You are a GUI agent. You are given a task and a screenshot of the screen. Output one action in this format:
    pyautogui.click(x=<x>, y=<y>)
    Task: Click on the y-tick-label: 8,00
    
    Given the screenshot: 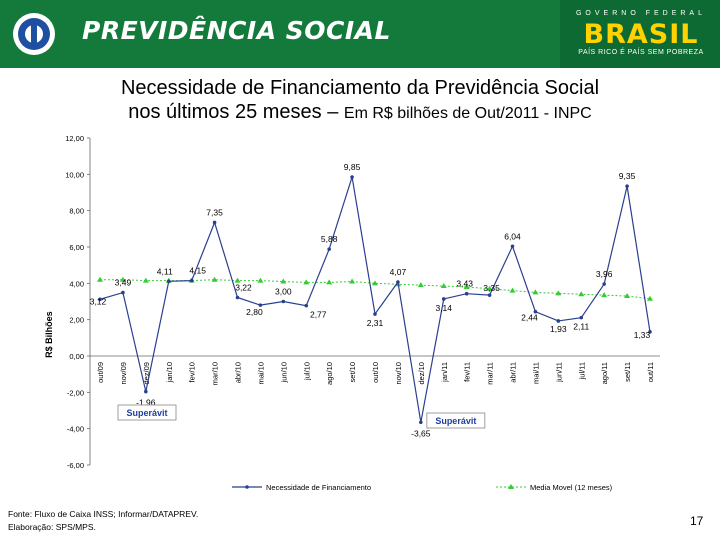 What is the action you would take?
    pyautogui.click(x=76, y=211)
    